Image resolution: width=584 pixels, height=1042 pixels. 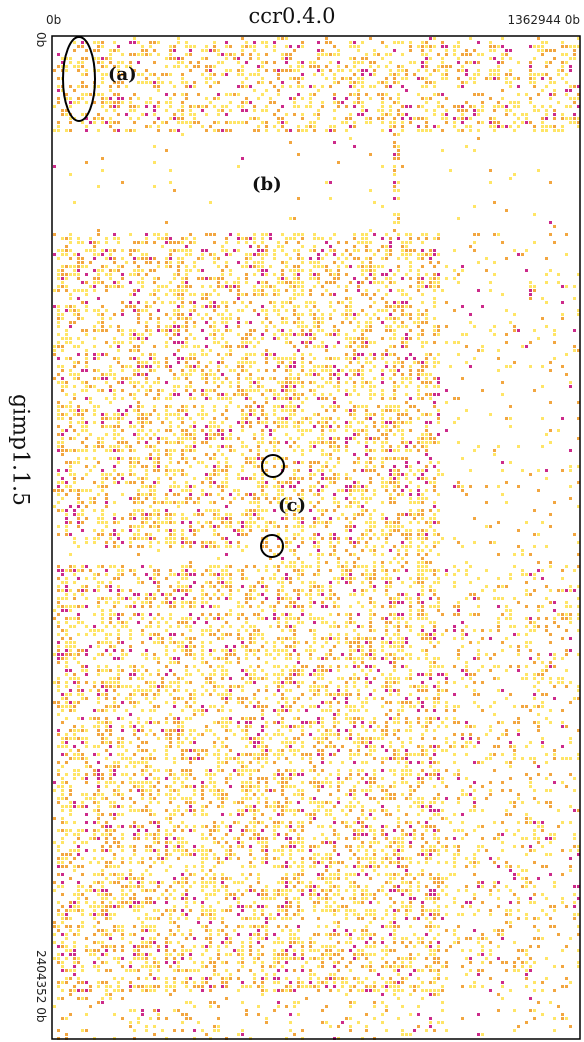 I want to click on annotation-ellipse-a, so click(x=79, y=79).